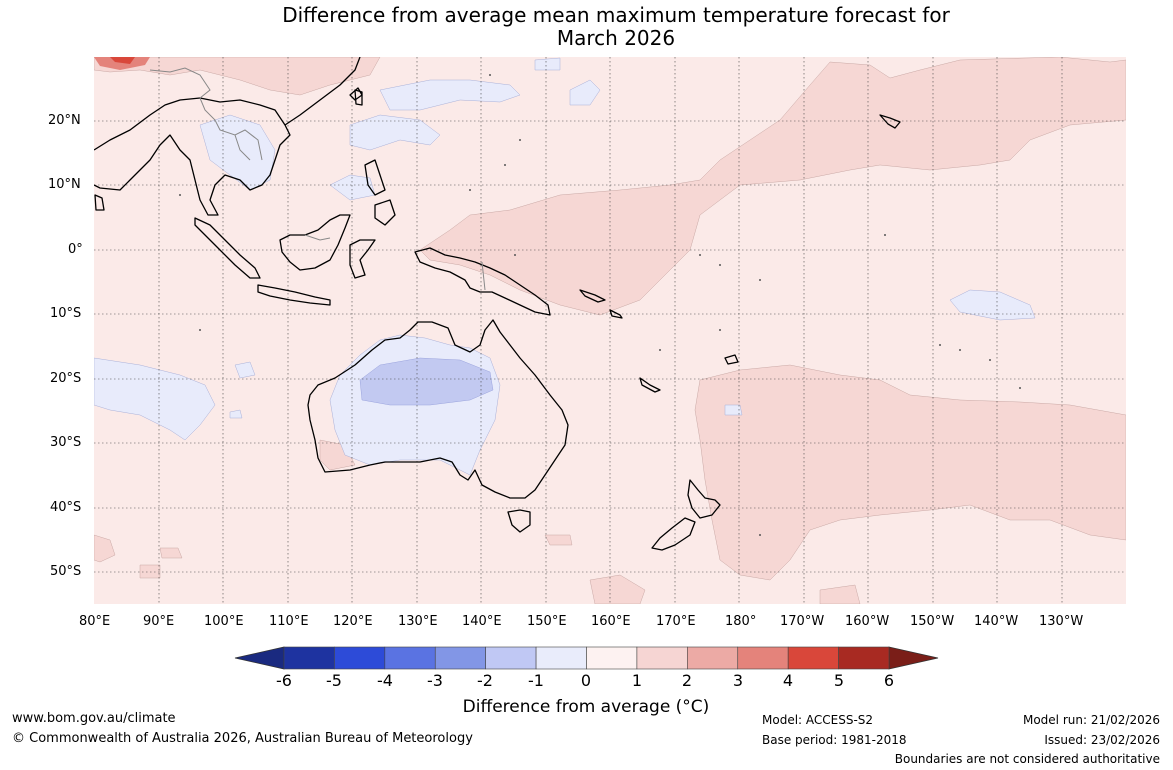 The image size is (1173, 770). What do you see at coordinates (687, 680) in the screenshot?
I see `colorbar-tick: 2` at bounding box center [687, 680].